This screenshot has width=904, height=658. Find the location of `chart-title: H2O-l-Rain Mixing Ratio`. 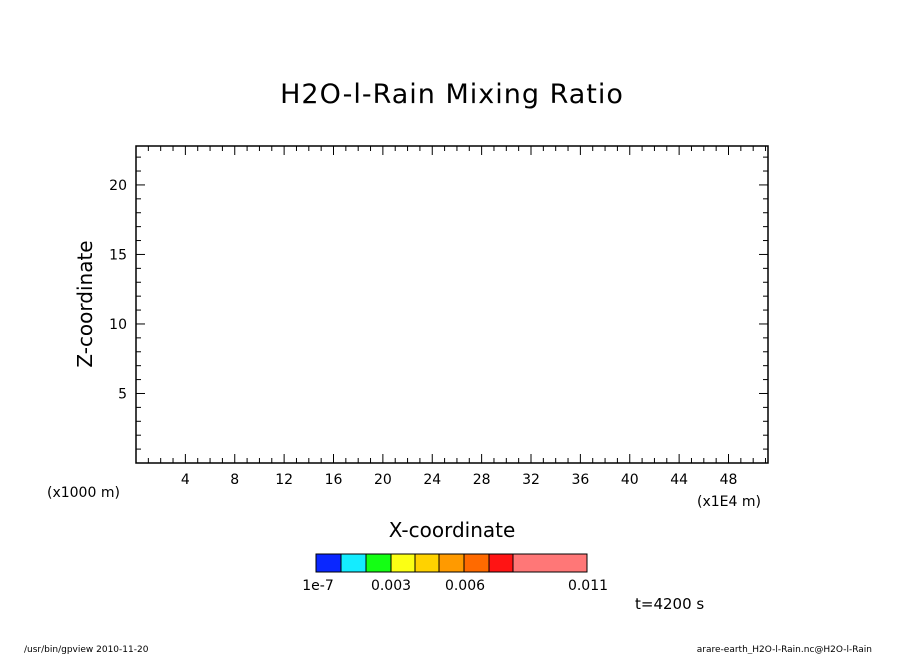

chart-title: H2O-l-Rain Mixing Ratio is located at coordinates (452, 94).